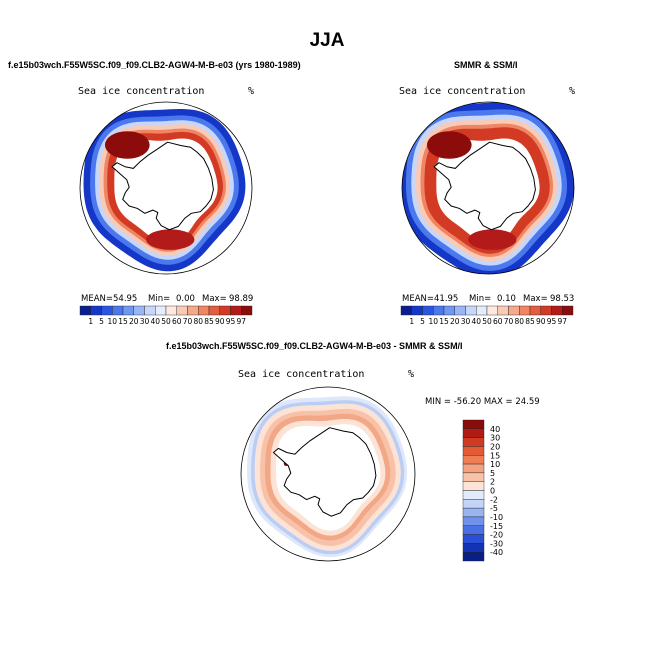 This screenshot has width=654, height=654. I want to click on panel-model-max-label: Max=, so click(214, 299).